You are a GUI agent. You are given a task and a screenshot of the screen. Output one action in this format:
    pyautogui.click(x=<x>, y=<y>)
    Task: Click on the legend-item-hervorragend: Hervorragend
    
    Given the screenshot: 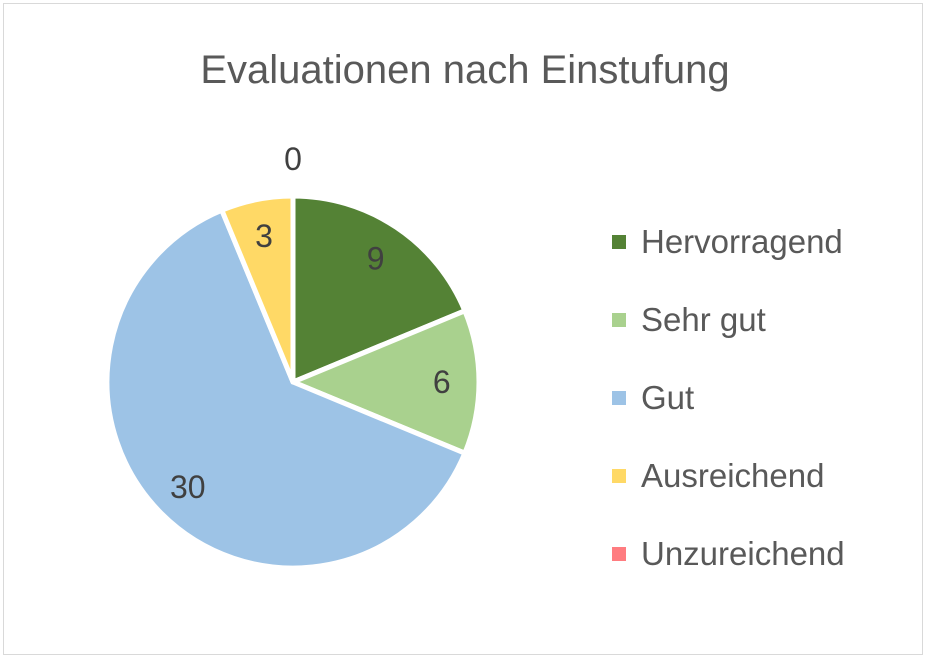 What is the action you would take?
    pyautogui.click(x=728, y=242)
    